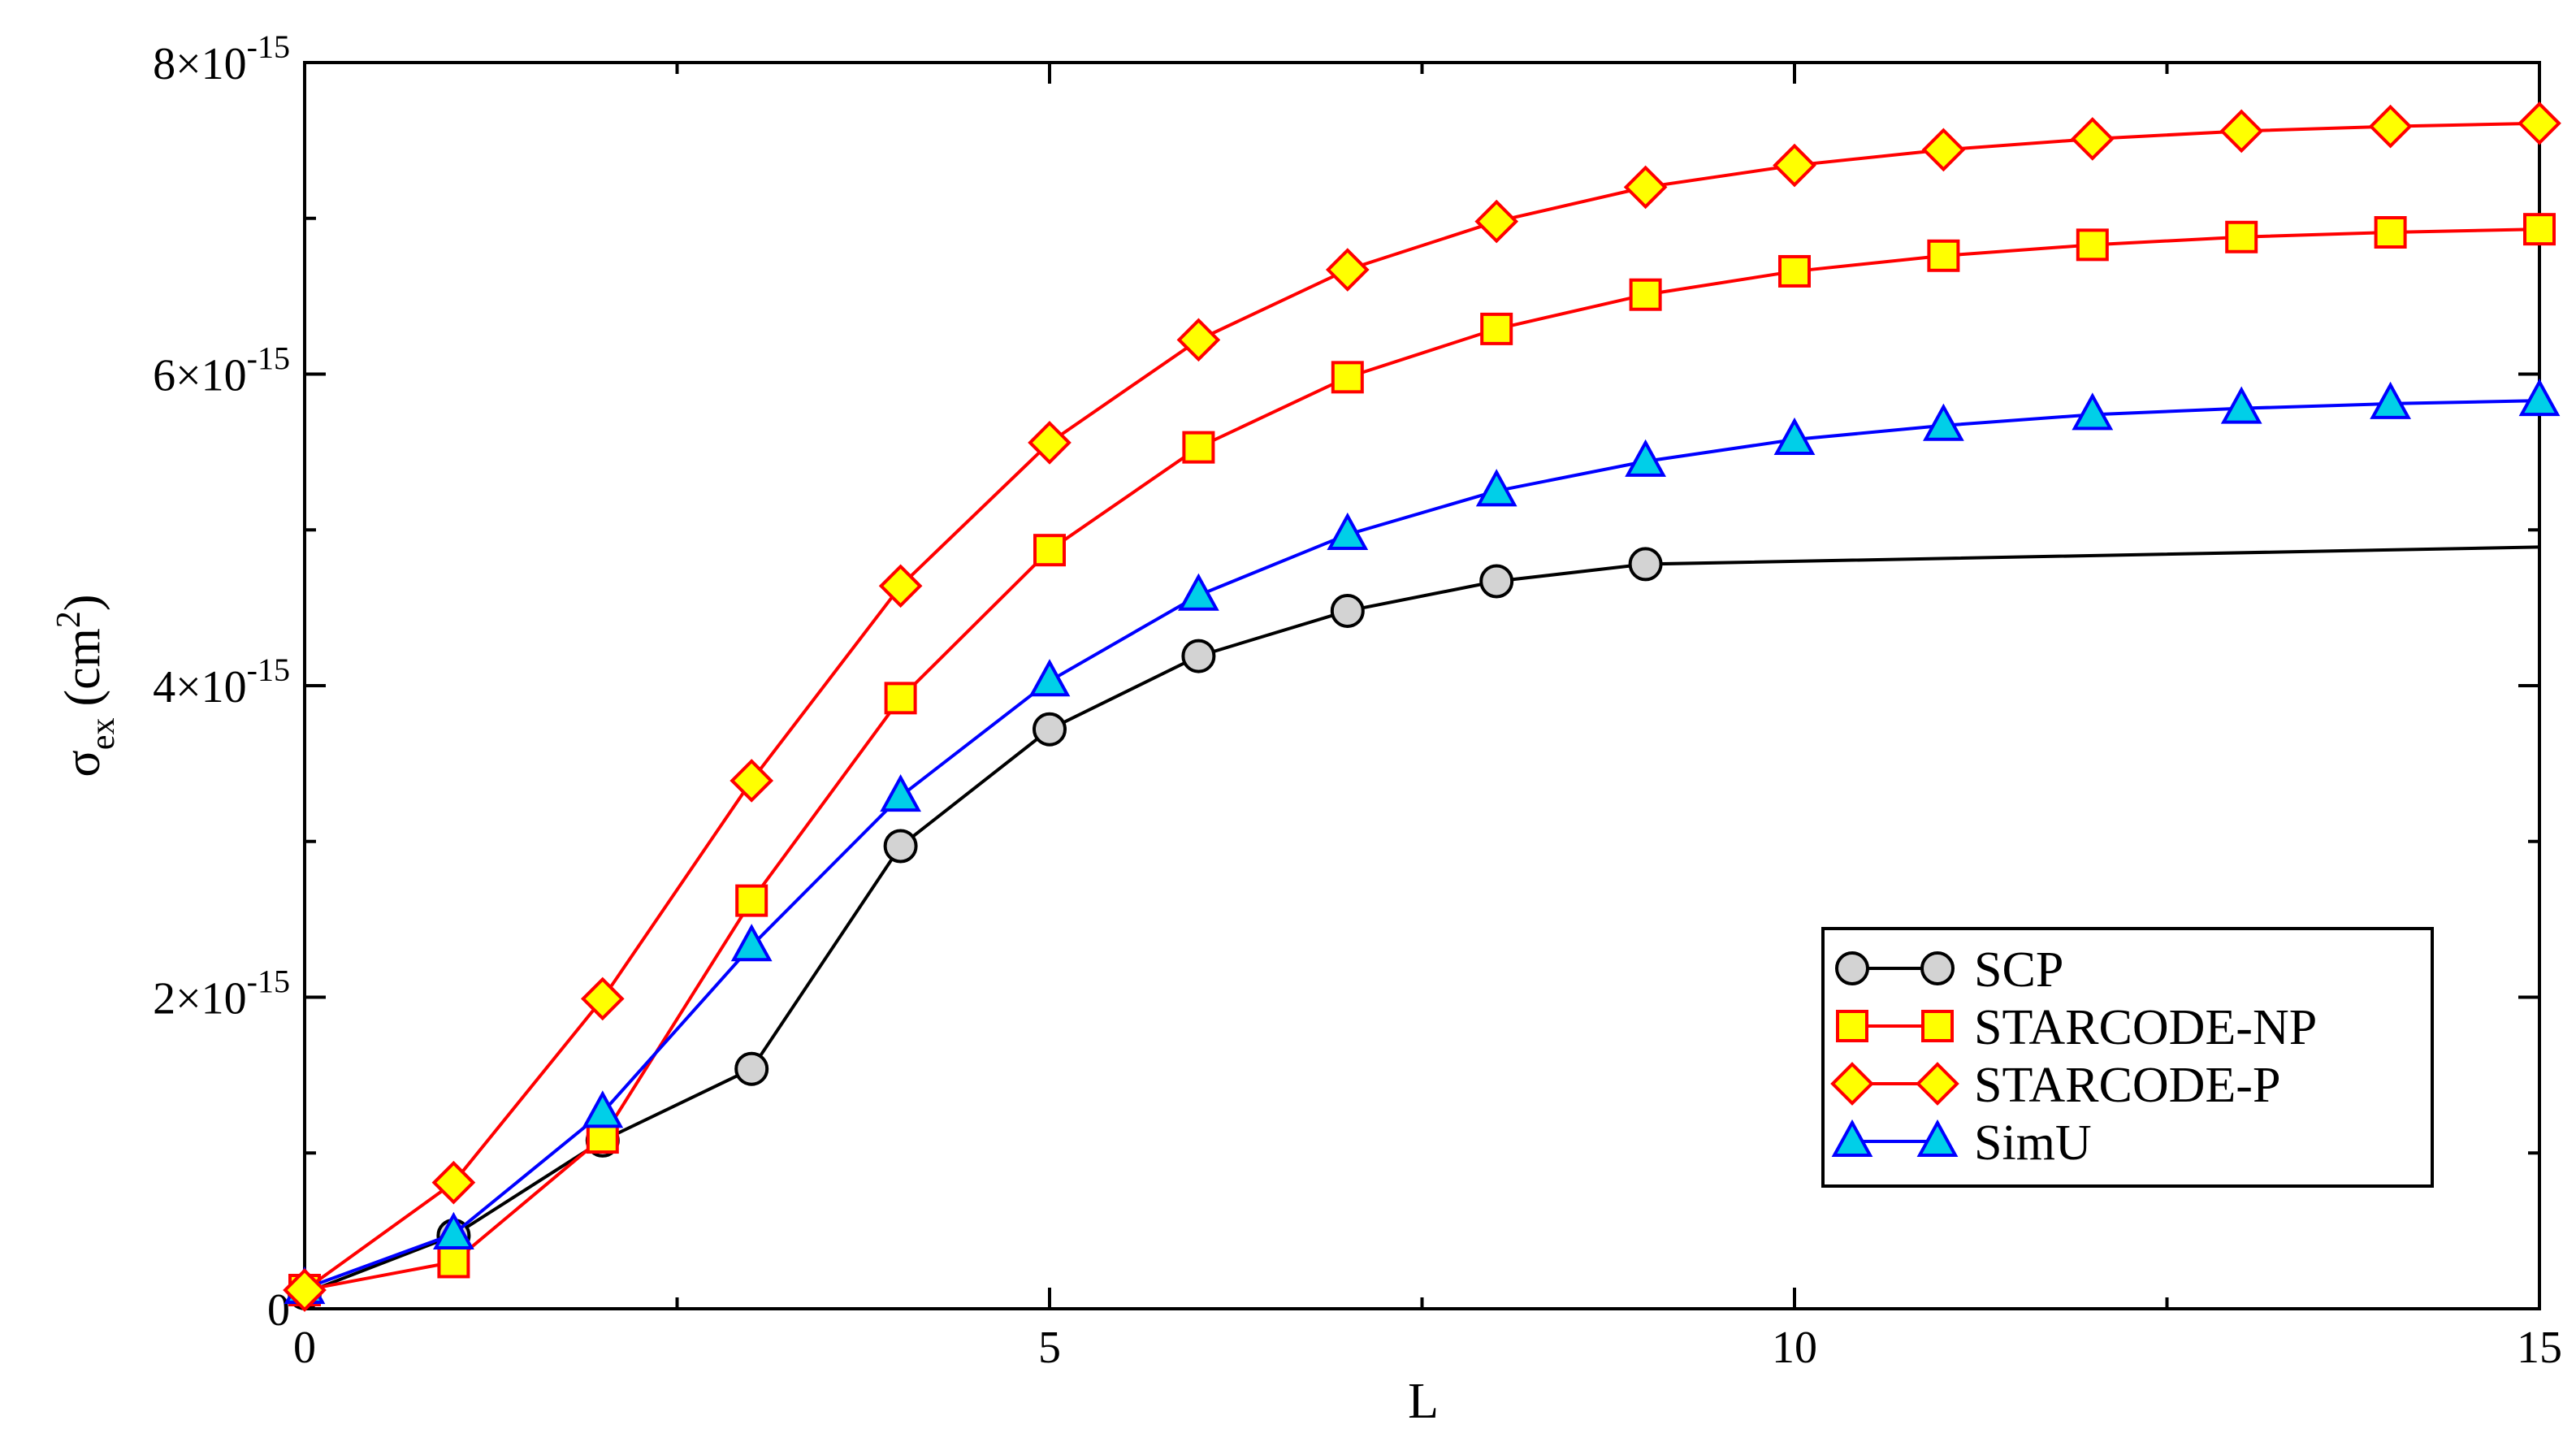 The image size is (2576, 1442). I want to click on legend-entry-0: SCP, so click(1949, 970).